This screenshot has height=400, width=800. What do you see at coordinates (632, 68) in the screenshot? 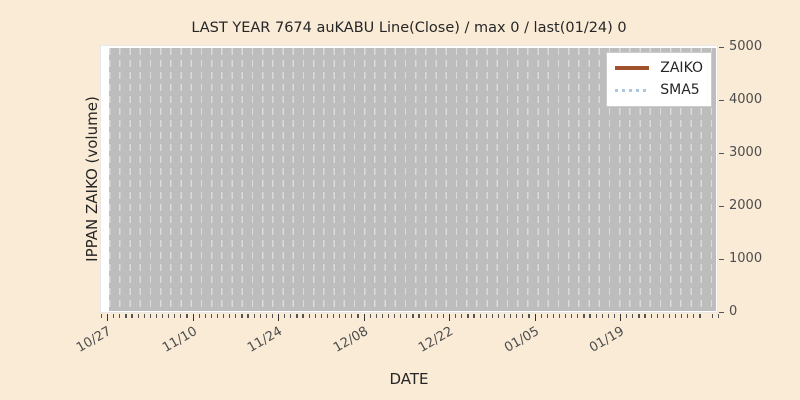
I see `legend-swatch-zaiko-icon` at bounding box center [632, 68].